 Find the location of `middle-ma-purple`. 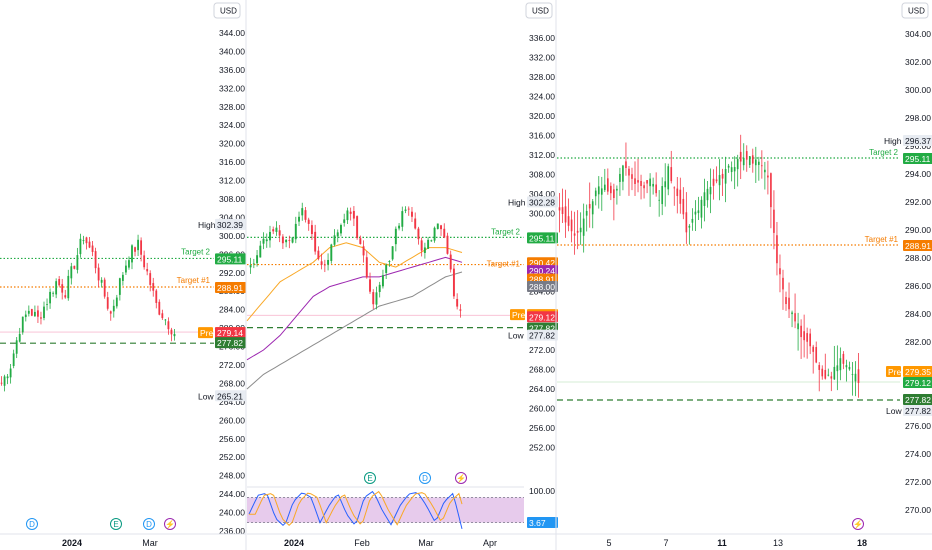

middle-ma-purple is located at coordinates (354, 308).